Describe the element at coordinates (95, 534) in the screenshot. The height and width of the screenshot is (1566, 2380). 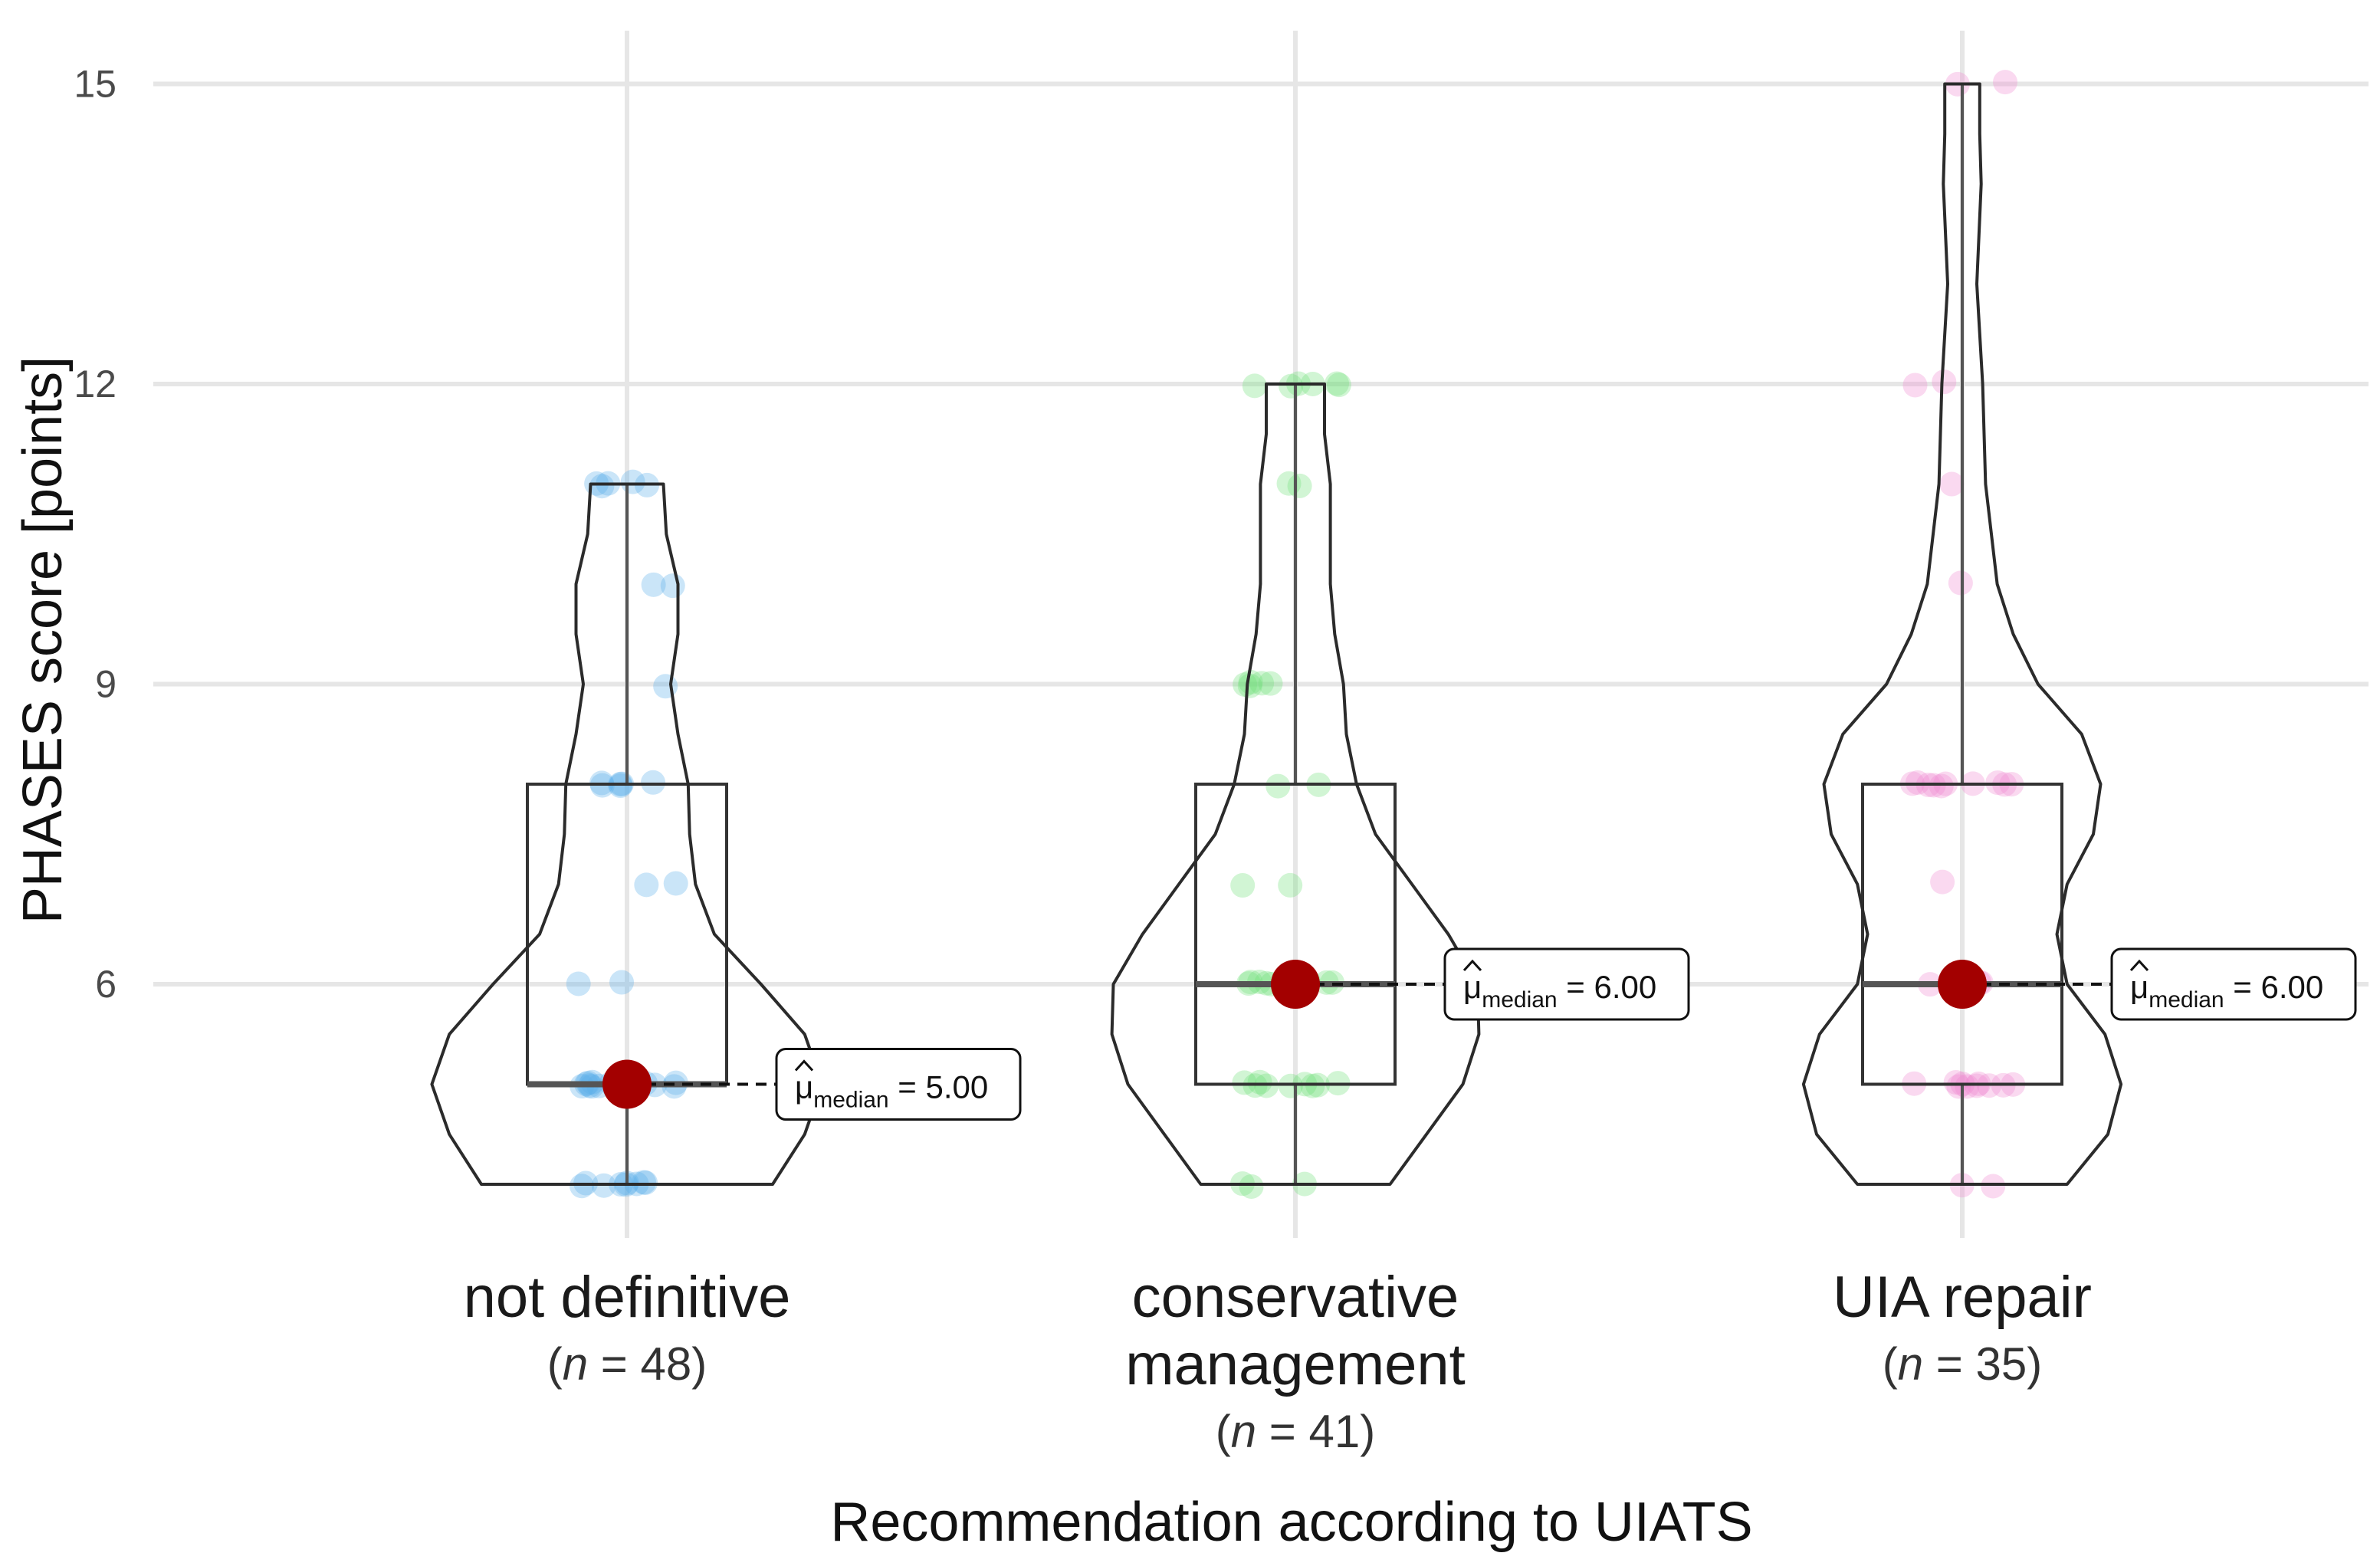
I see `y-axis-ticks: 6 9 12 15` at that location.